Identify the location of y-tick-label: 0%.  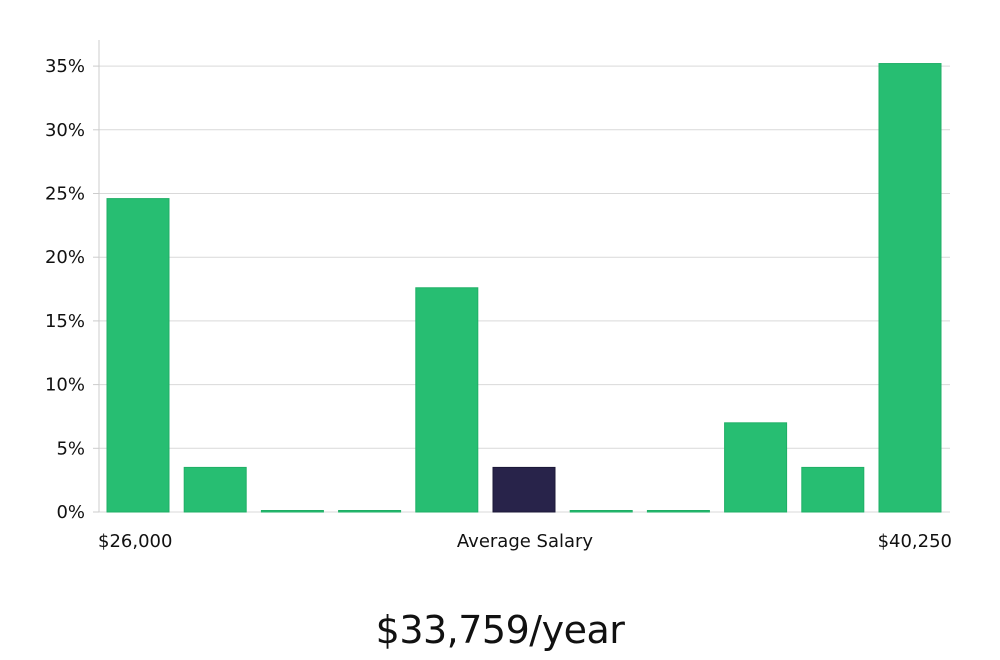
(70, 512).